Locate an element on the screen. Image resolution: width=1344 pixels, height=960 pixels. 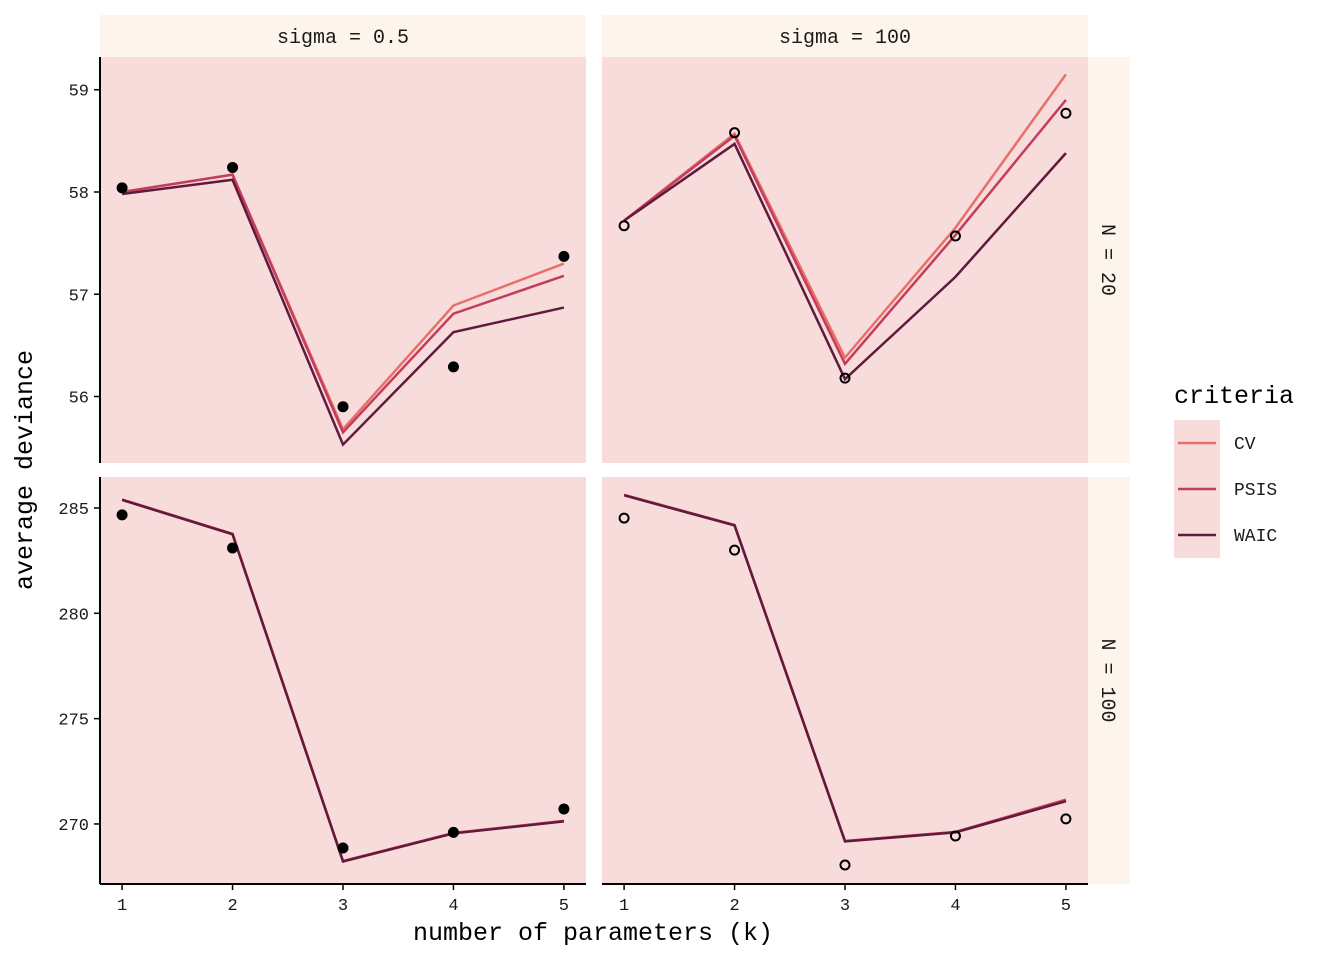
column-strip-label: sigma = 100 is located at coordinates (845, 38).